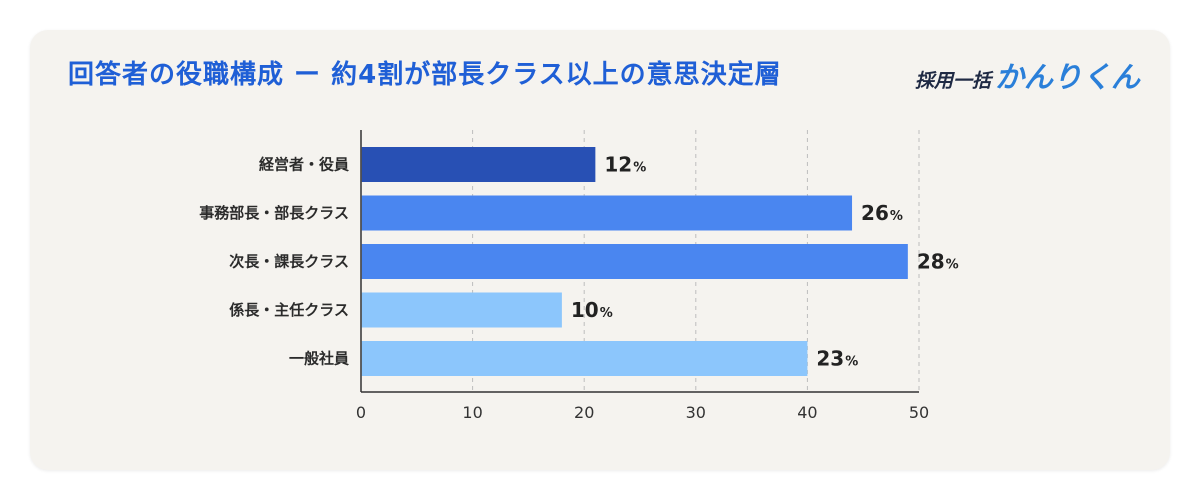 This screenshot has height=500, width=1200. What do you see at coordinates (585, 310) in the screenshot?
I see `value-number: 10` at bounding box center [585, 310].